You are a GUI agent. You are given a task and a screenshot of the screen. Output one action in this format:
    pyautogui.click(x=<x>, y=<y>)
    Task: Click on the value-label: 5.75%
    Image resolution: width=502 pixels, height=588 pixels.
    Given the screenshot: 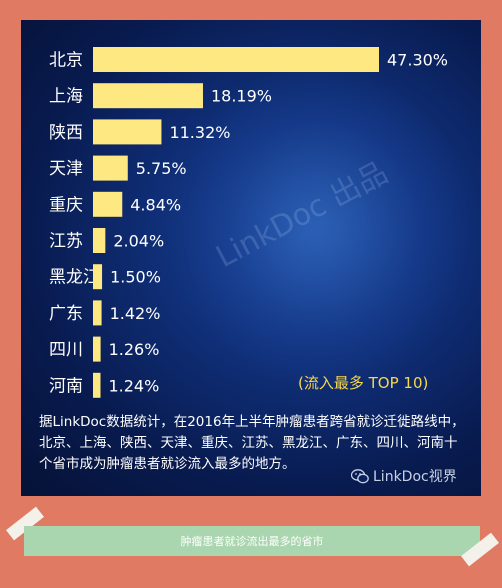 What is the action you would take?
    pyautogui.click(x=161, y=168)
    